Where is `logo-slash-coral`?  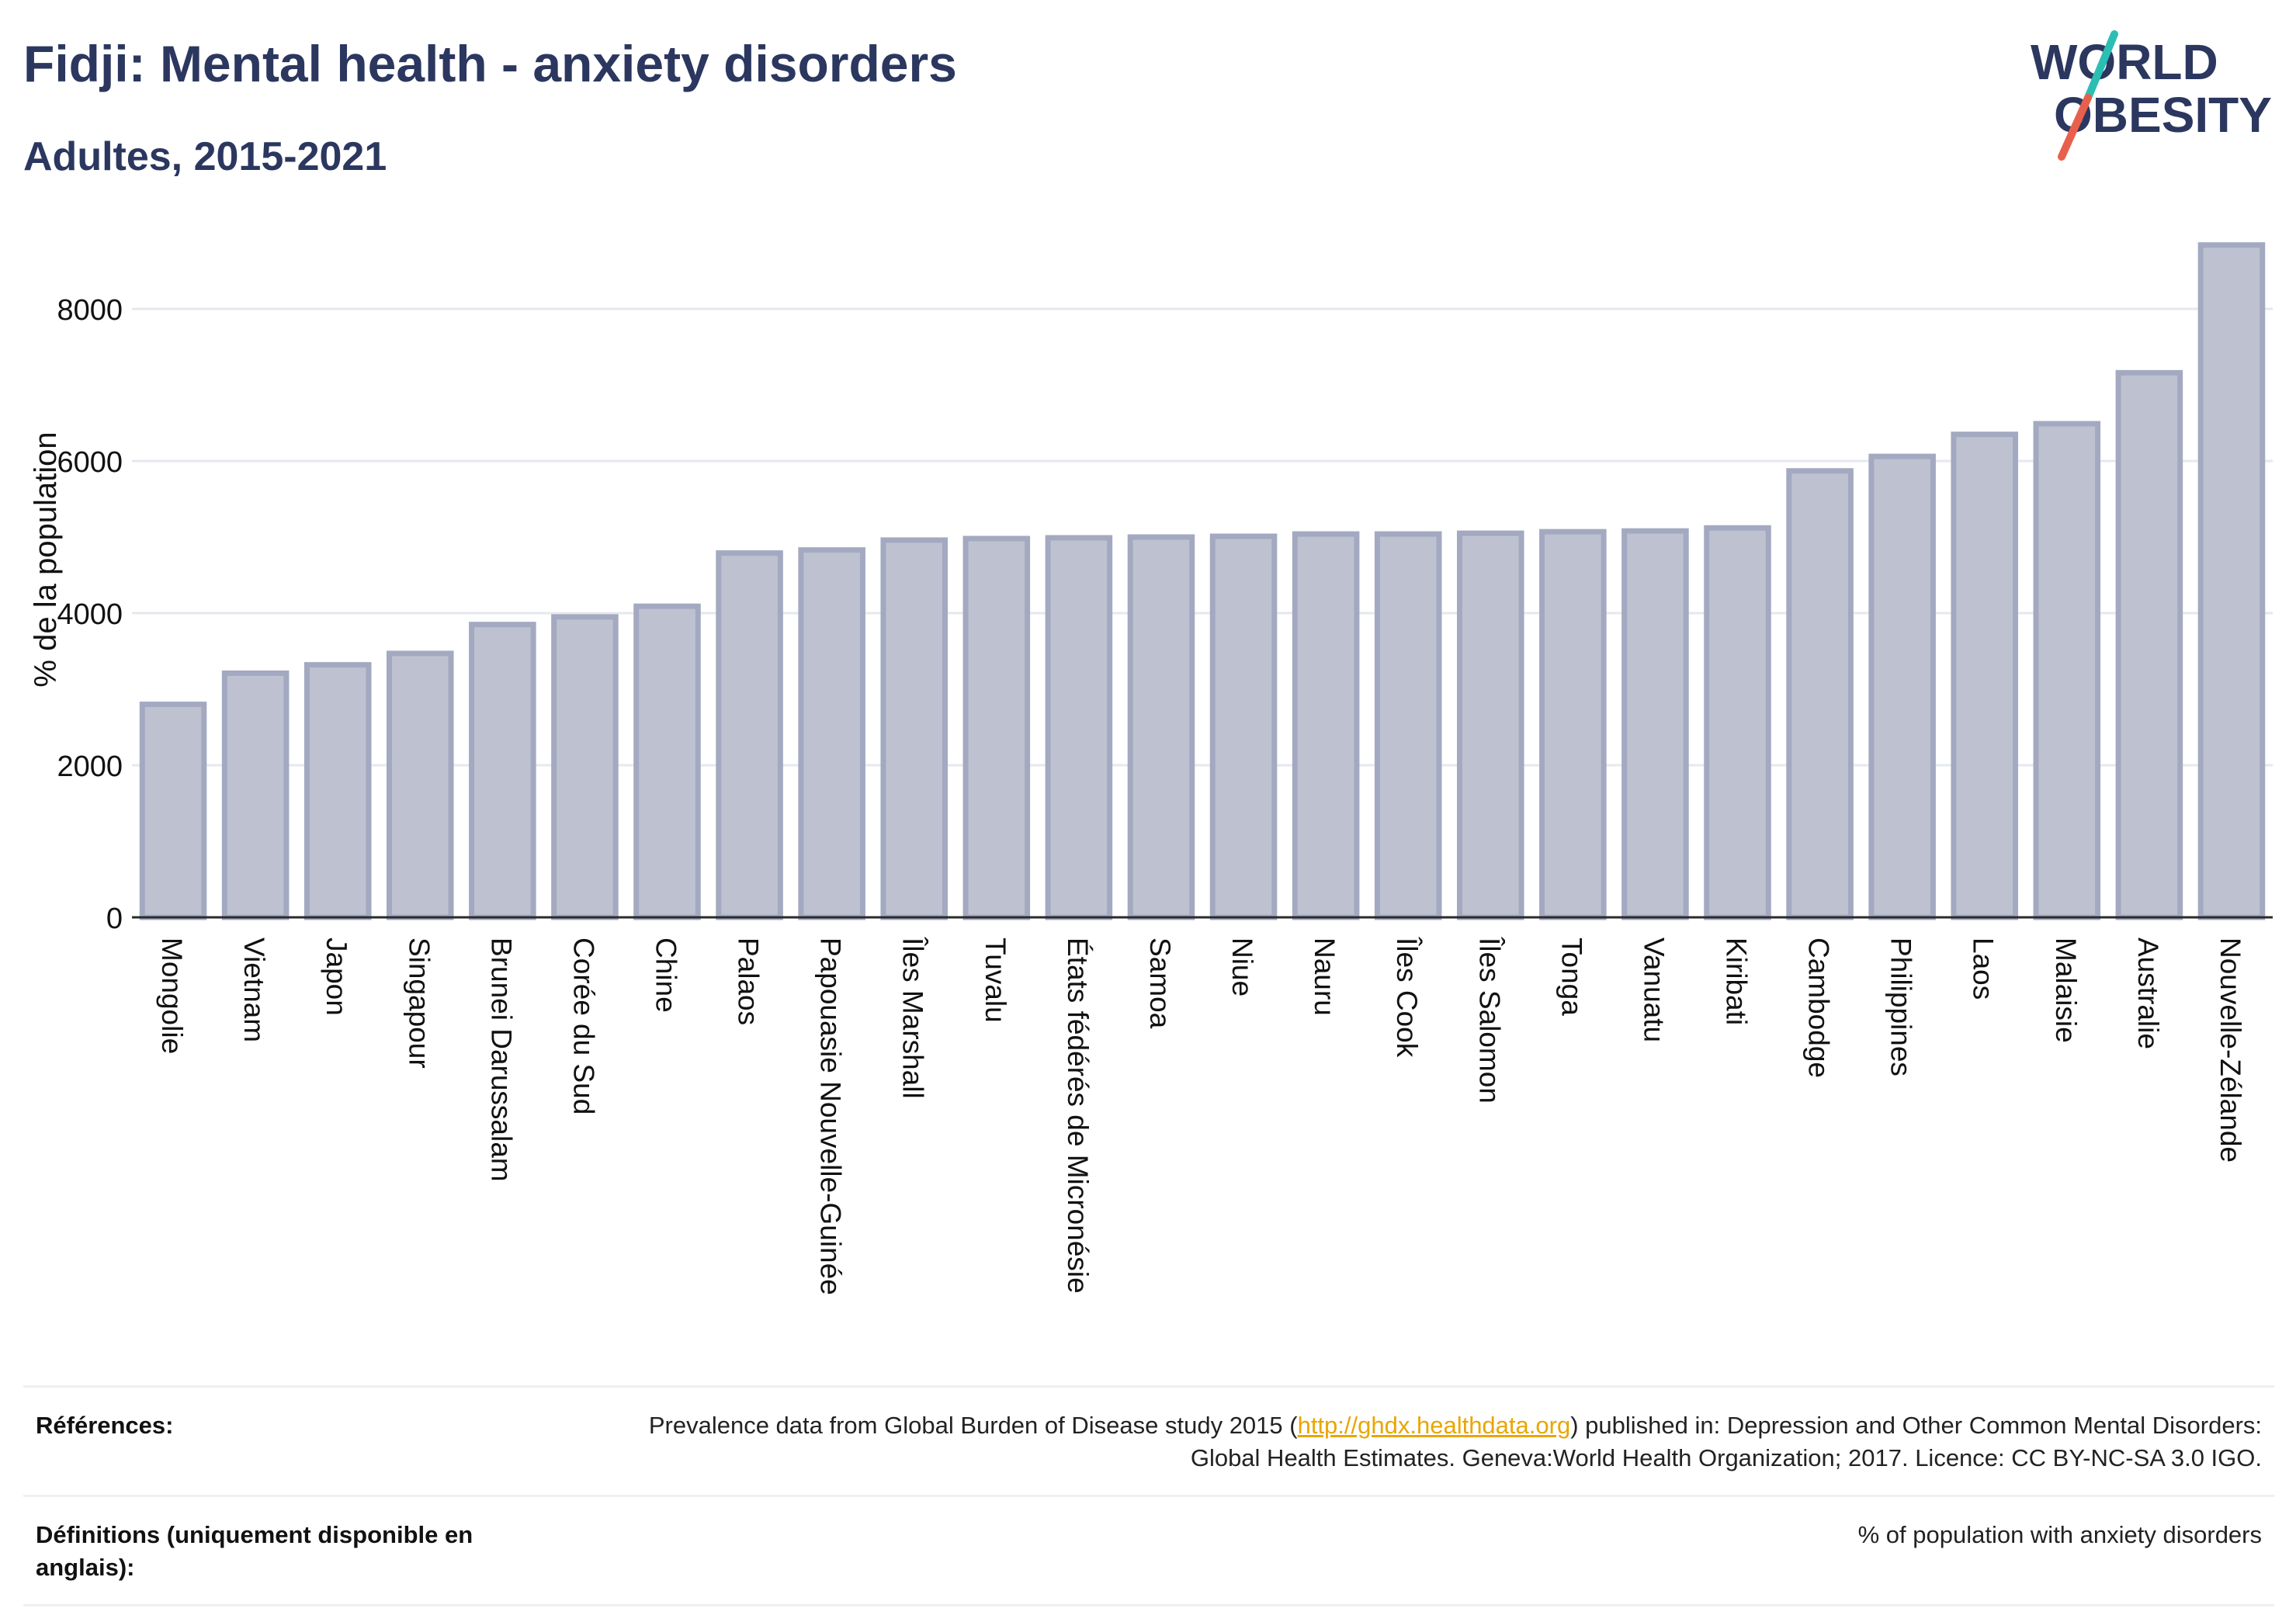
logo-slash-coral is located at coordinates (2075, 127).